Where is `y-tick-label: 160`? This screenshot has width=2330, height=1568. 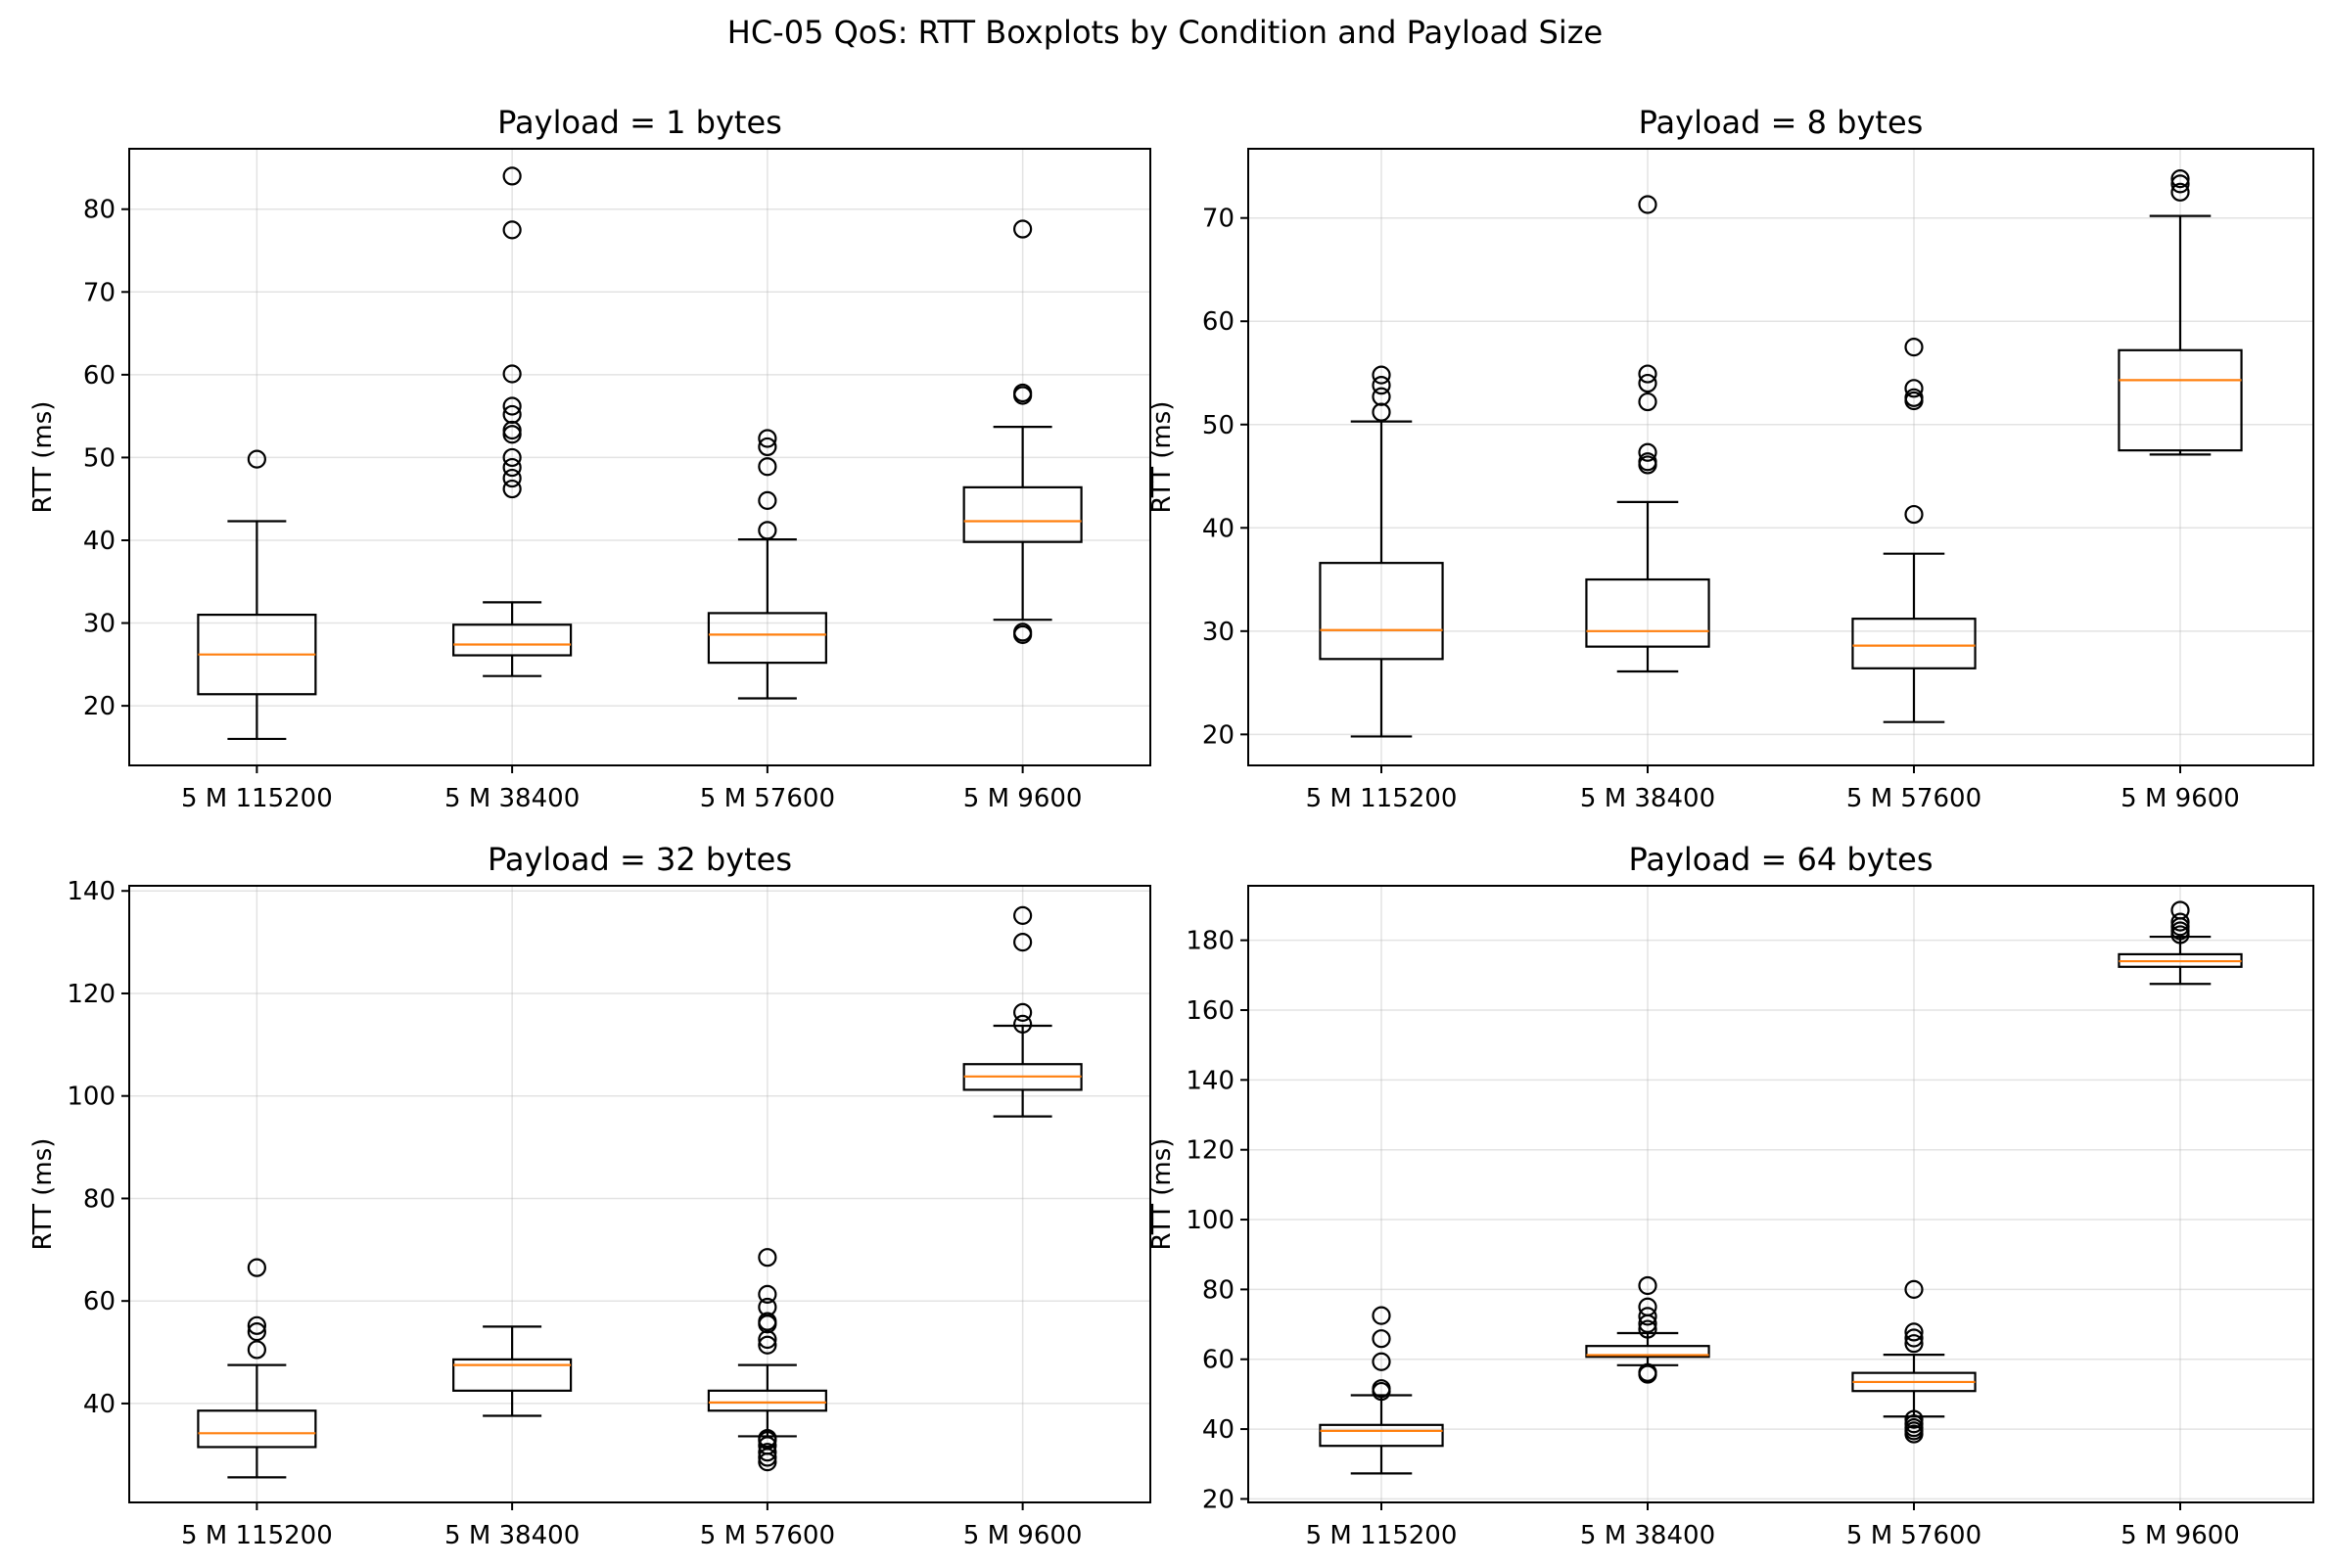
y-tick-label: 160 is located at coordinates (1210, 1011).